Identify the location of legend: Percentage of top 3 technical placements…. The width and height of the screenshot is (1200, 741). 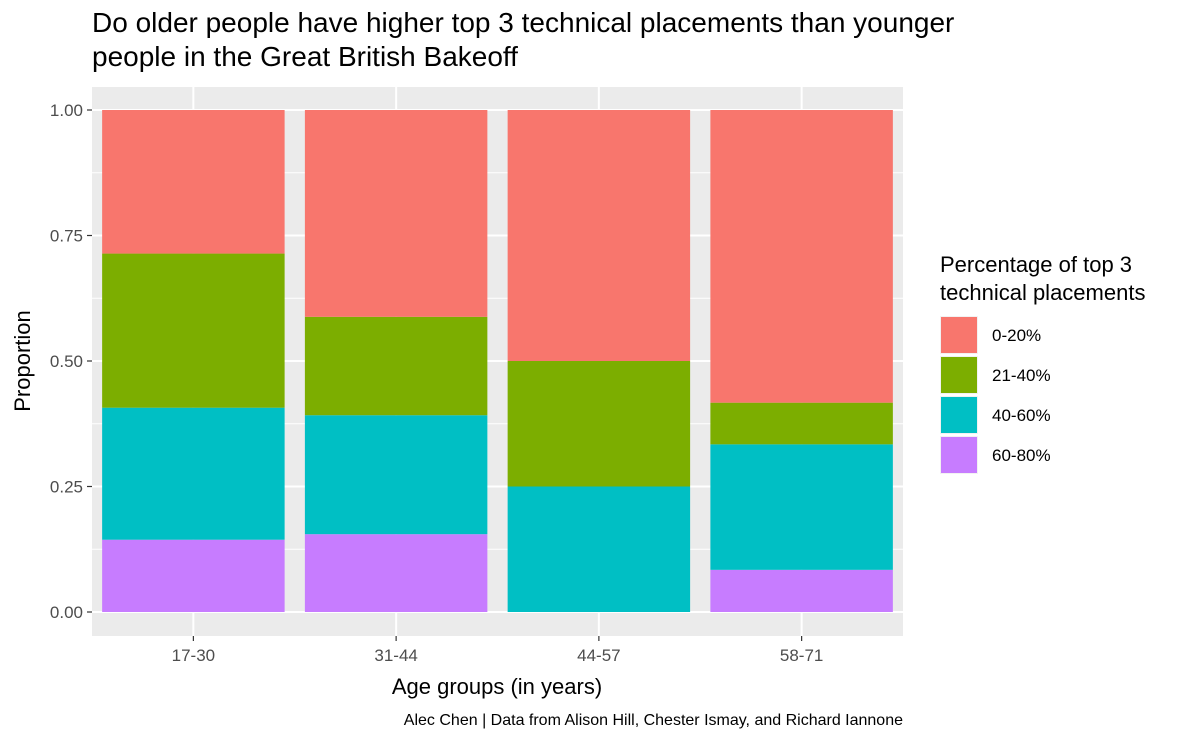
(1042, 363).